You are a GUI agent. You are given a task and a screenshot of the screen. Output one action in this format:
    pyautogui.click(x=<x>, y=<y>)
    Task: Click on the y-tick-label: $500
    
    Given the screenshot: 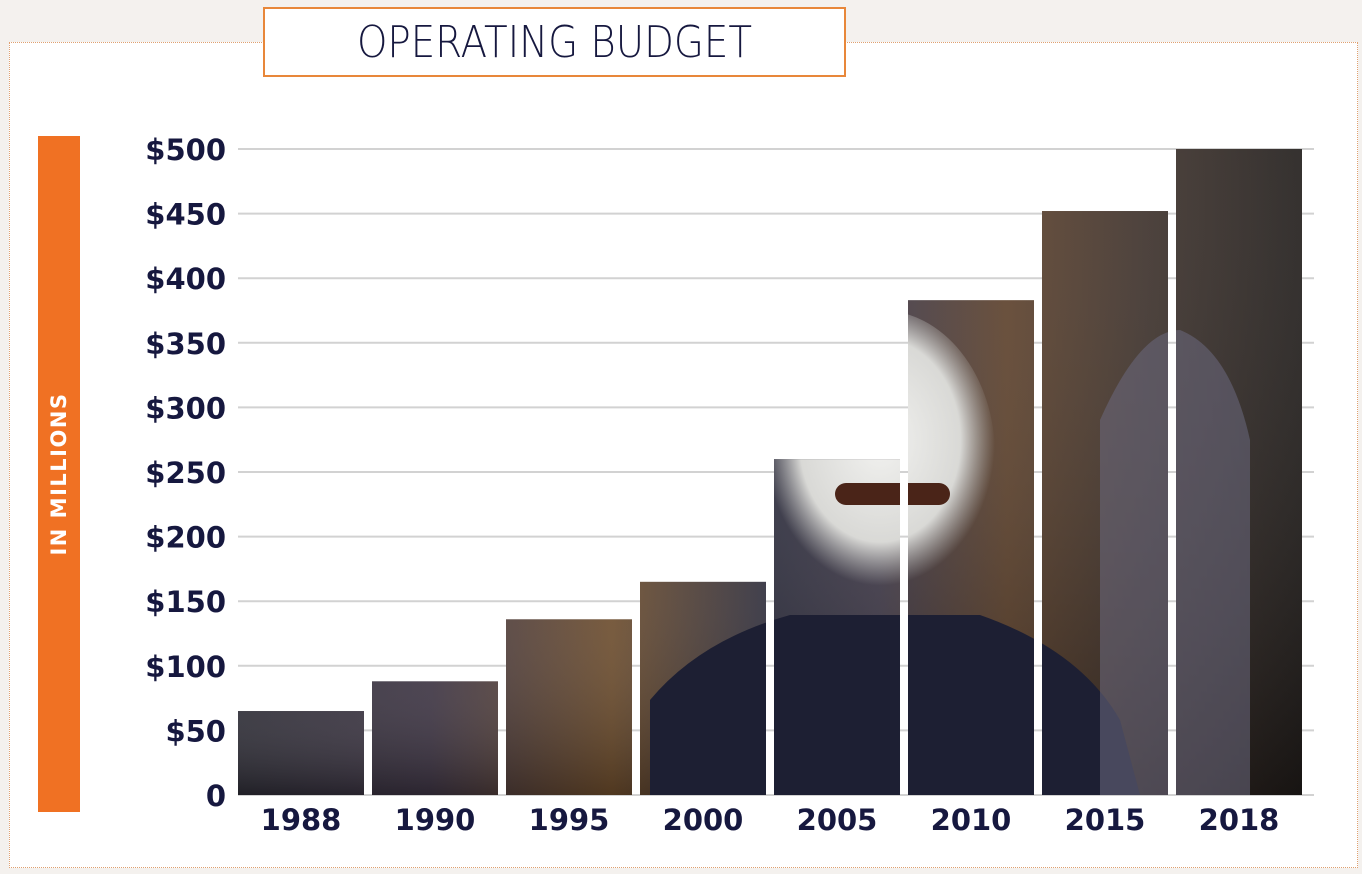 What is the action you would take?
    pyautogui.click(x=185, y=150)
    